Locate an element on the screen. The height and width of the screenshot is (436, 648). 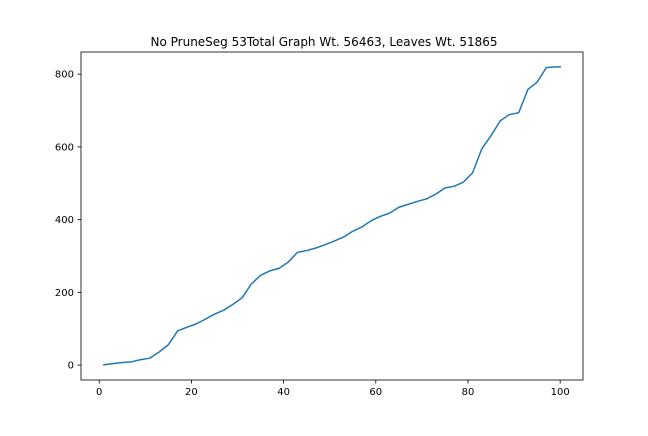
x-tick-label: 100 is located at coordinates (560, 392).